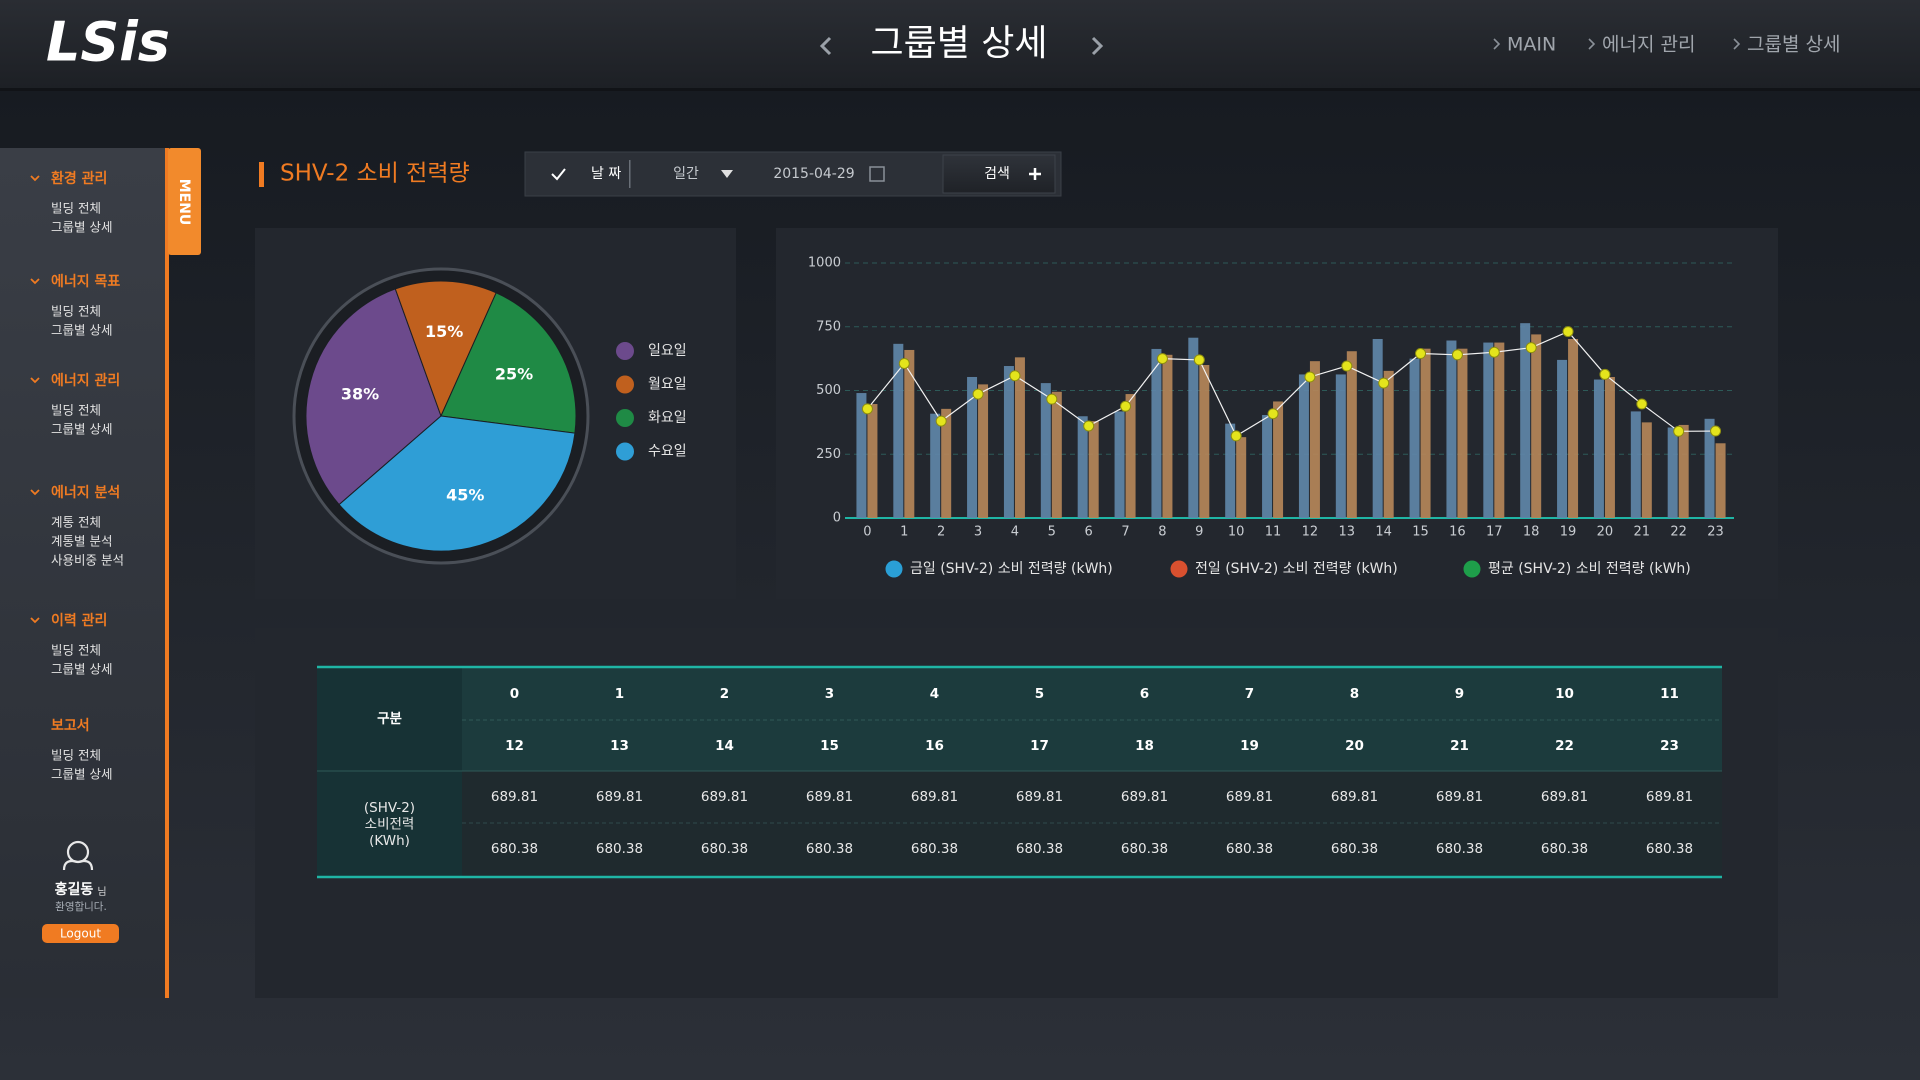 The height and width of the screenshot is (1080, 1920). What do you see at coordinates (101, 892) in the screenshot?
I see `user-suffix: 님` at bounding box center [101, 892].